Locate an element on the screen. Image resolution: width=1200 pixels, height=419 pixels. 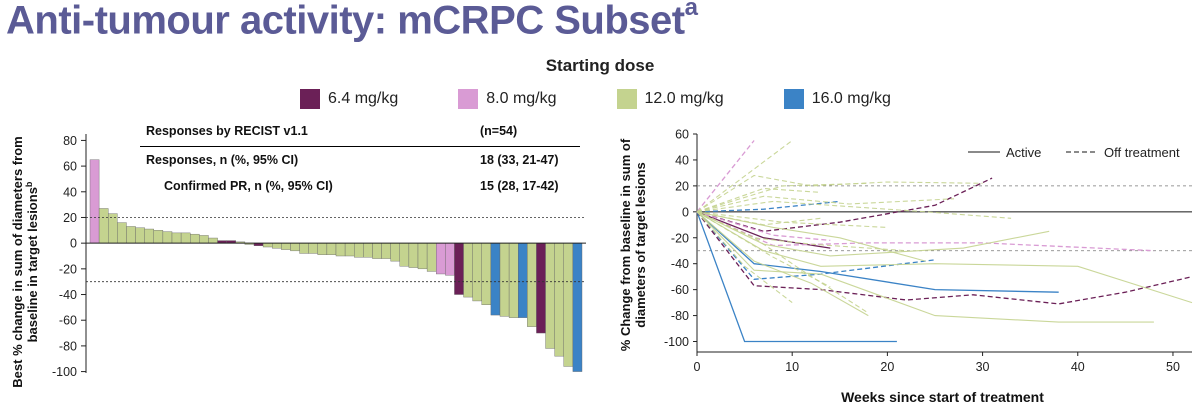
spider-x-tick-label: 10 is located at coordinates (792, 367).